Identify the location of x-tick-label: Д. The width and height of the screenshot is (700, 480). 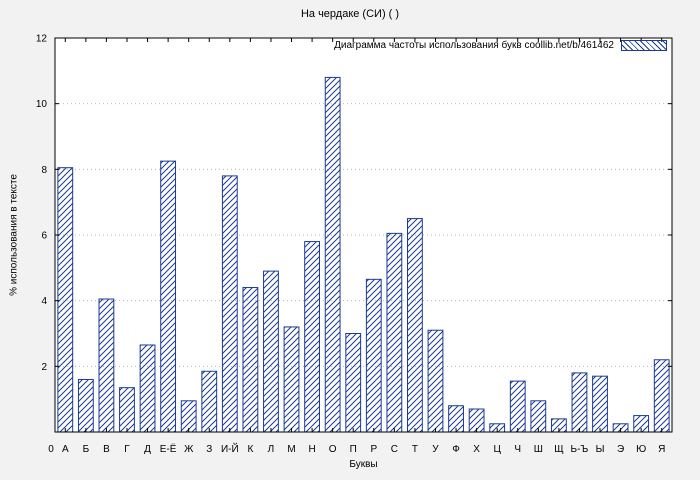
(147, 449).